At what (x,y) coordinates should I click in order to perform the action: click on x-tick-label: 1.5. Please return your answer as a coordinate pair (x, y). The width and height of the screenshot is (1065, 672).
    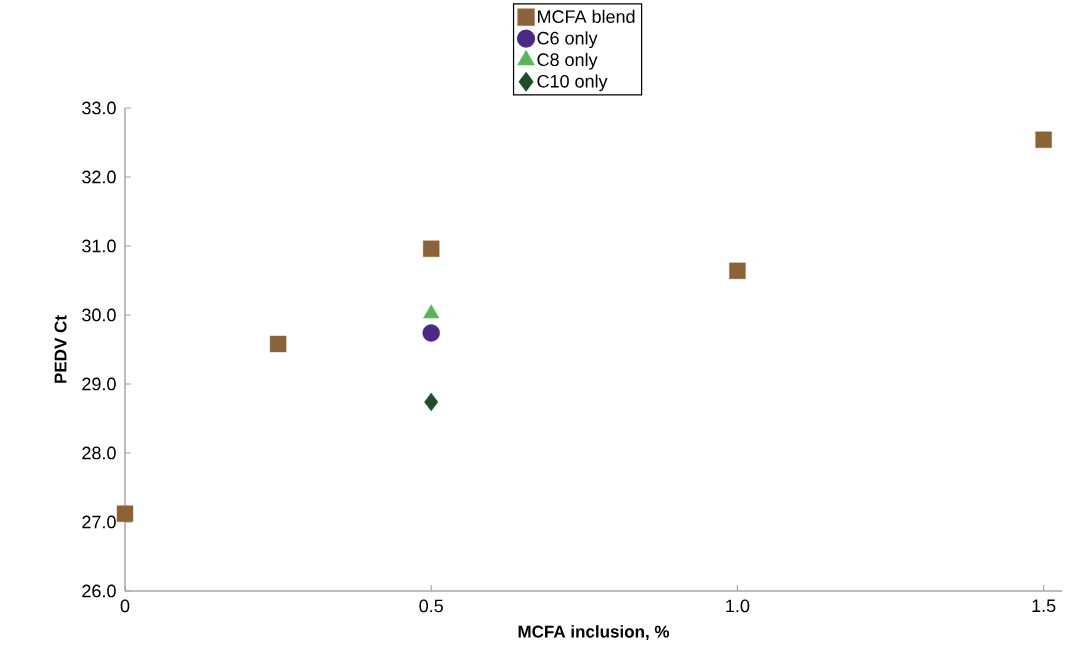
    Looking at the image, I should click on (1044, 606).